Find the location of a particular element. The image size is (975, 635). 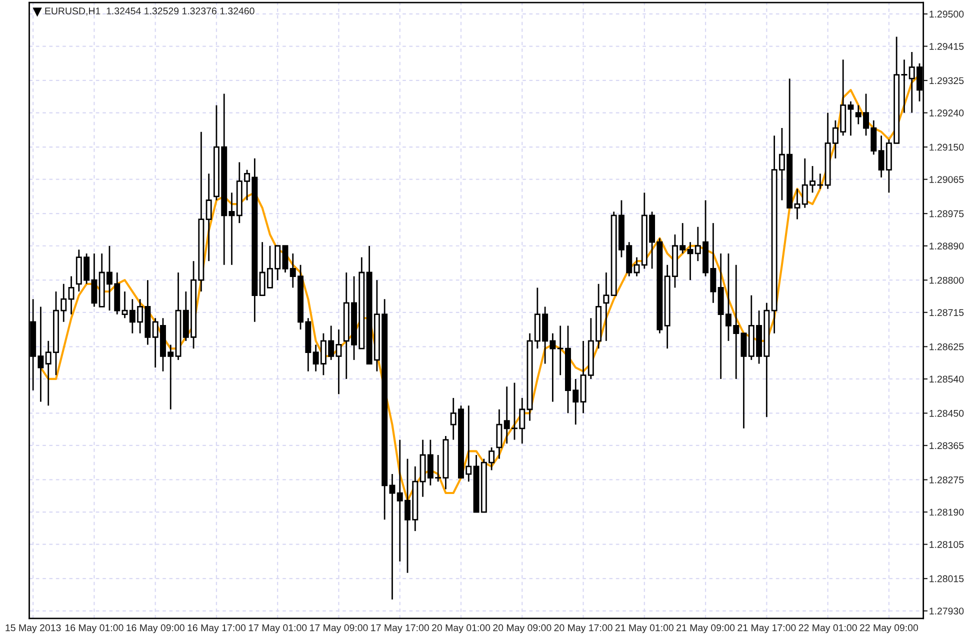

x-tick-label: 15 May 2013 is located at coordinates (33, 629).